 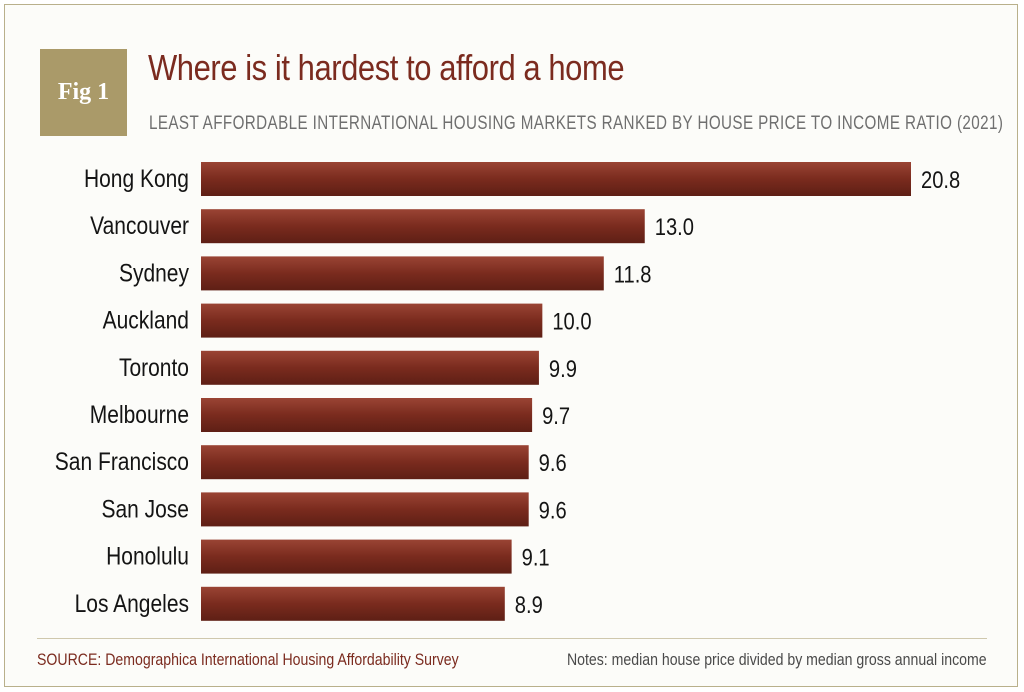 What do you see at coordinates (146, 320) in the screenshot?
I see `category-label: Auckland` at bounding box center [146, 320].